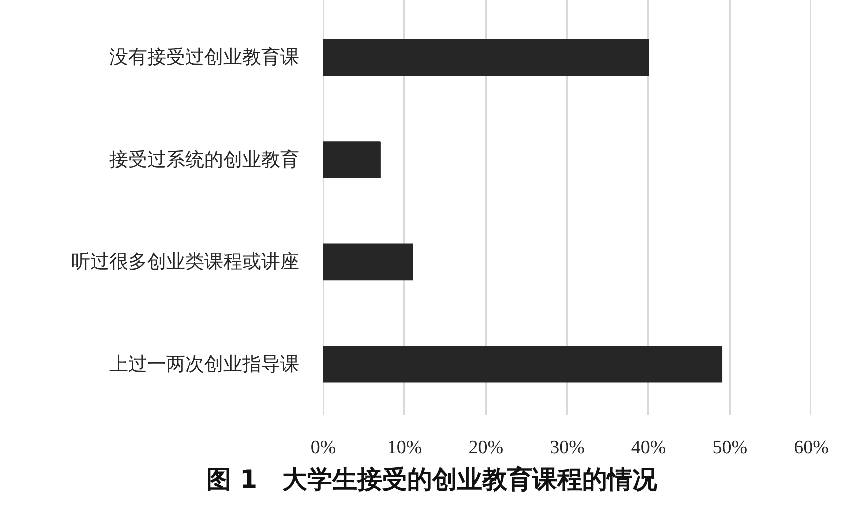 Image resolution: width=864 pixels, height=506 pixels. What do you see at coordinates (486, 448) in the screenshot?
I see `x-tick-label: 20%` at bounding box center [486, 448].